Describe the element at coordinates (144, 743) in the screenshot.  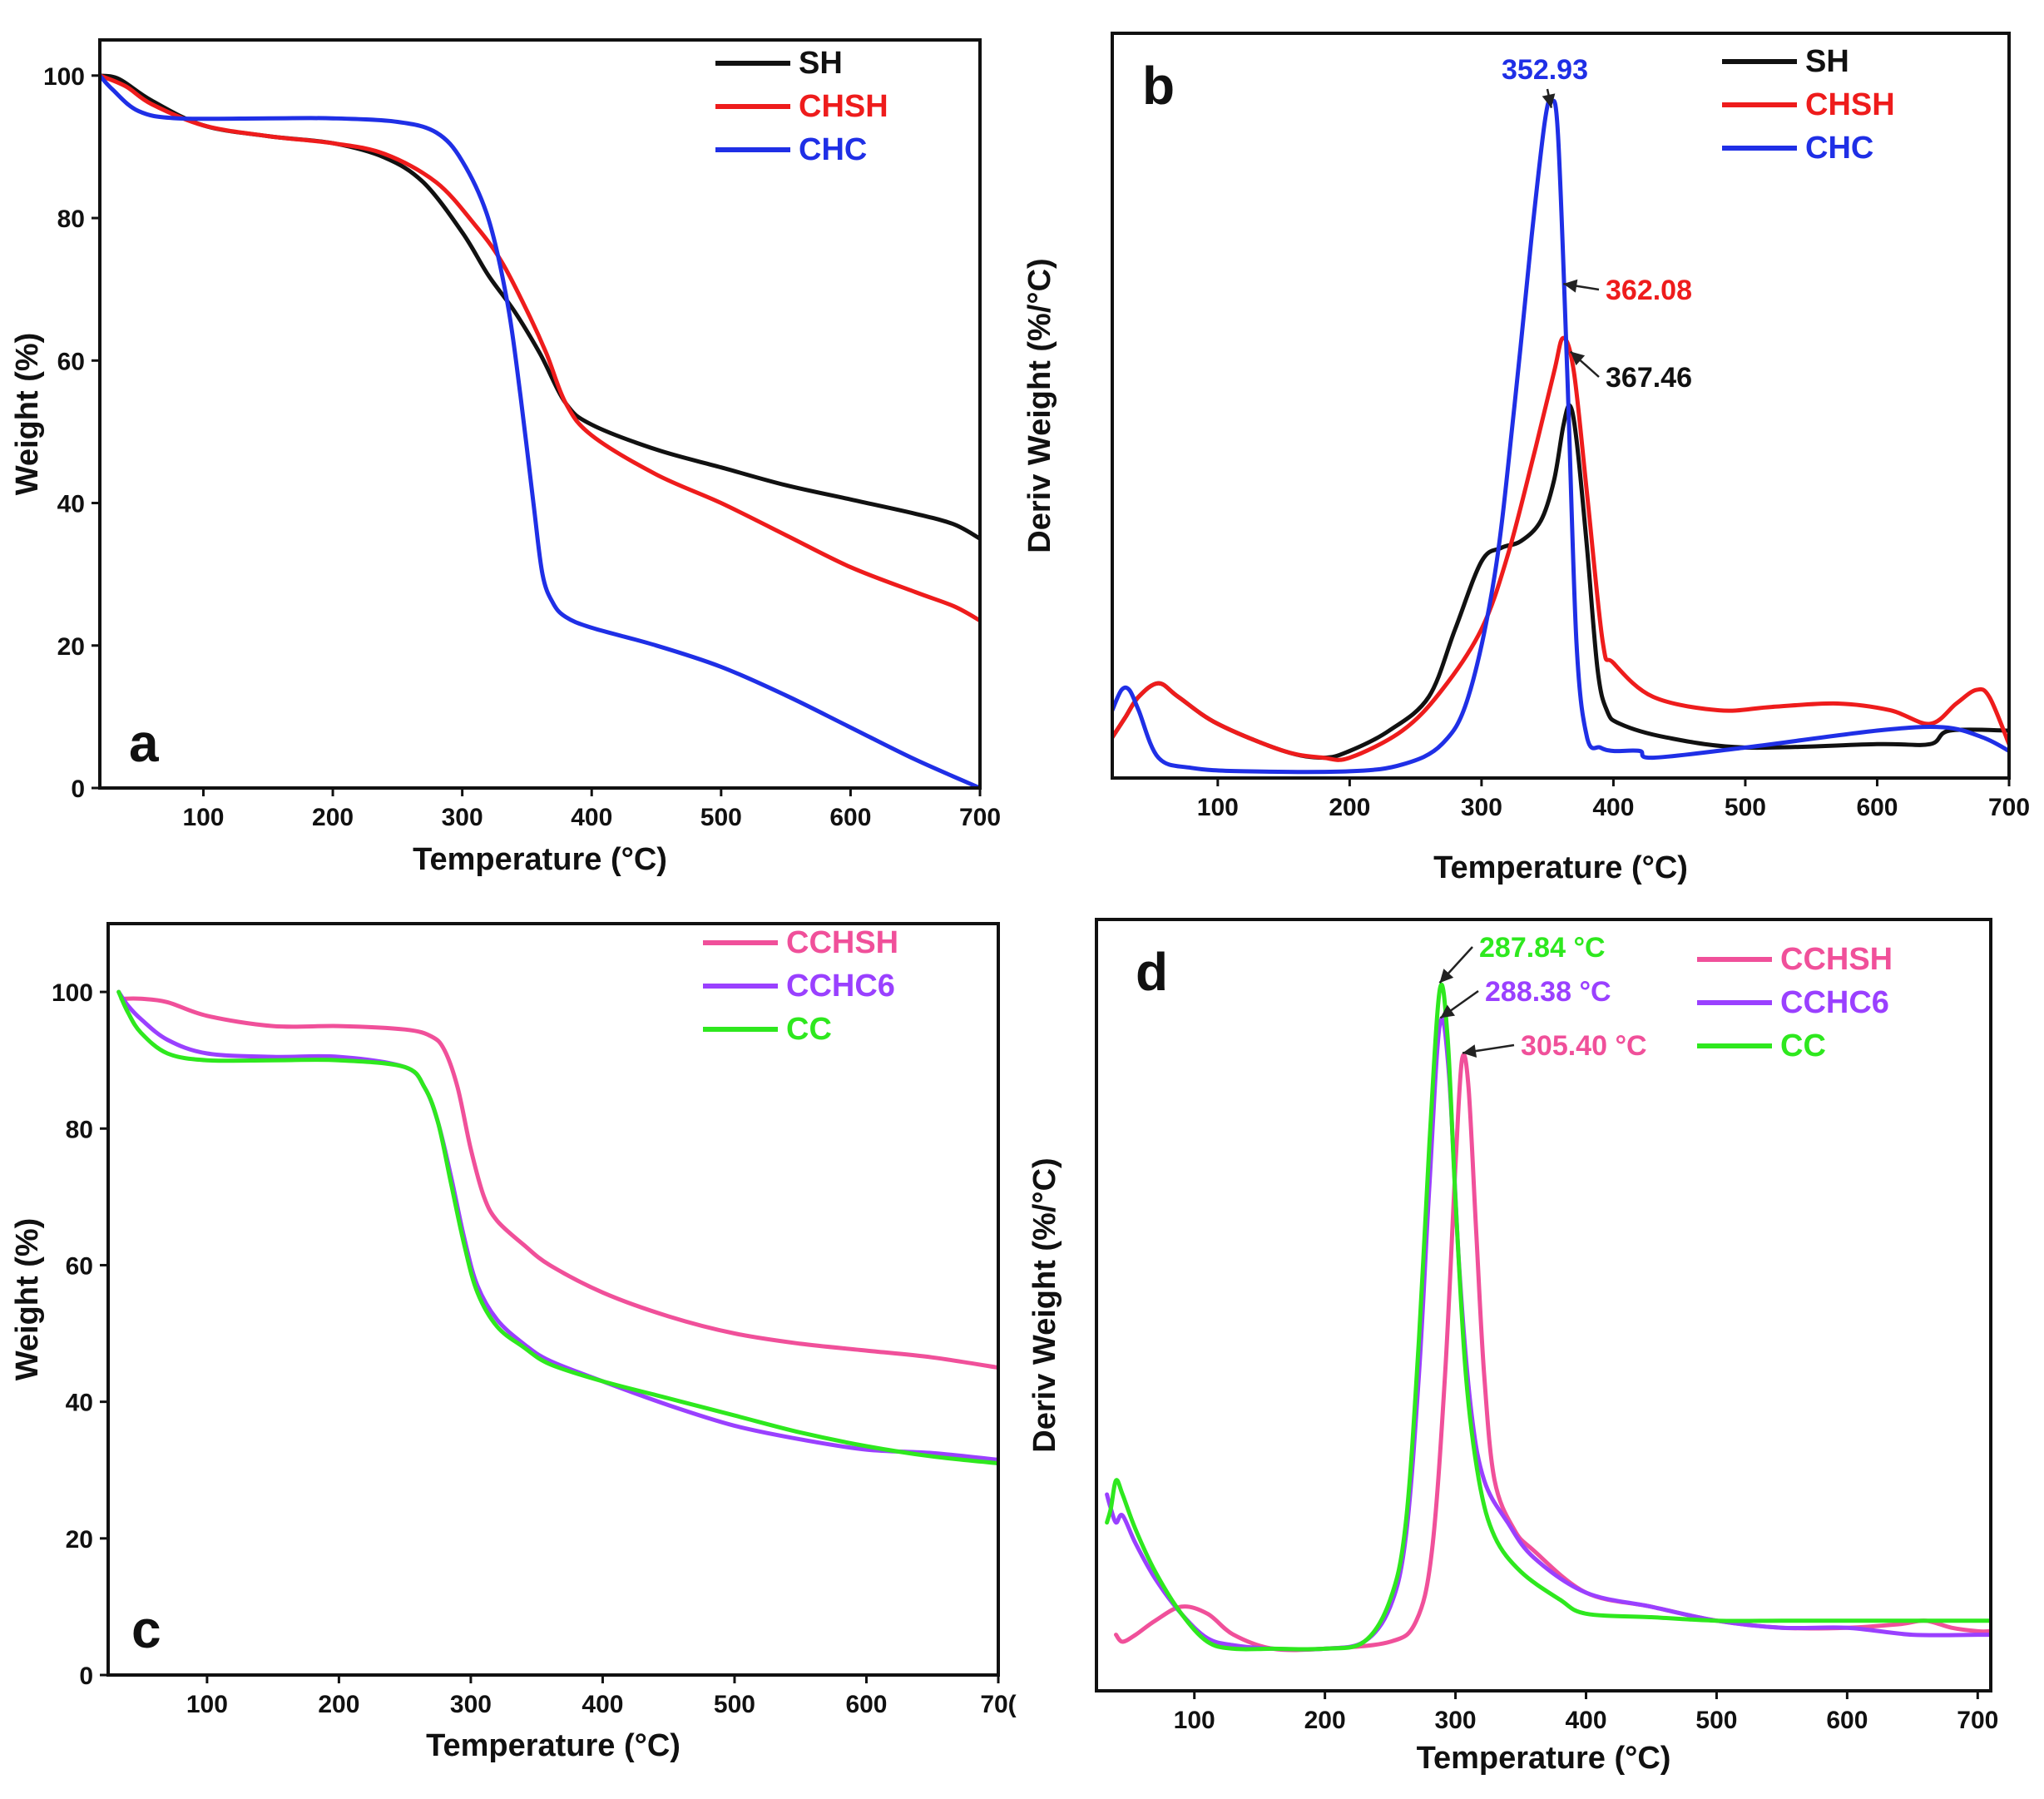
I see `panel-letter: a` at that location.